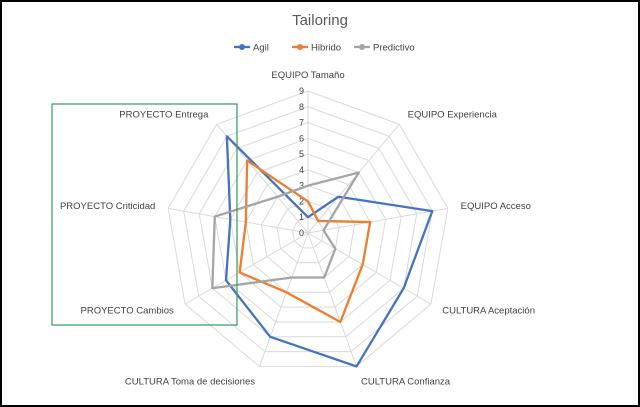  Describe the element at coordinates (190, 382) in the screenshot. I see `category-label: CULTURA Toma de decisiones` at that location.